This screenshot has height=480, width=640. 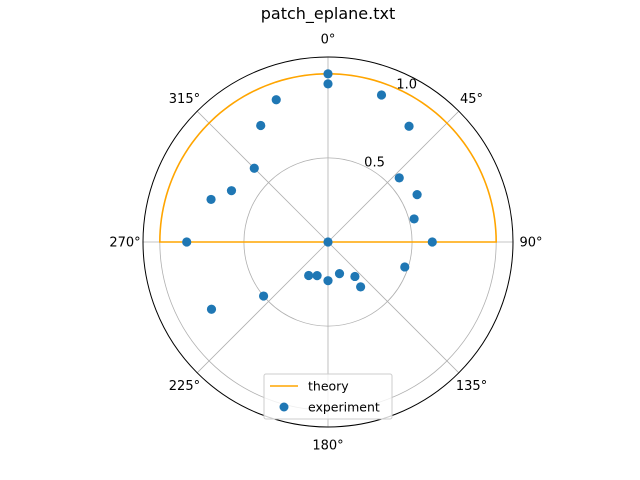 What do you see at coordinates (284, 407) in the screenshot?
I see `legend-experiment-swatch` at bounding box center [284, 407].